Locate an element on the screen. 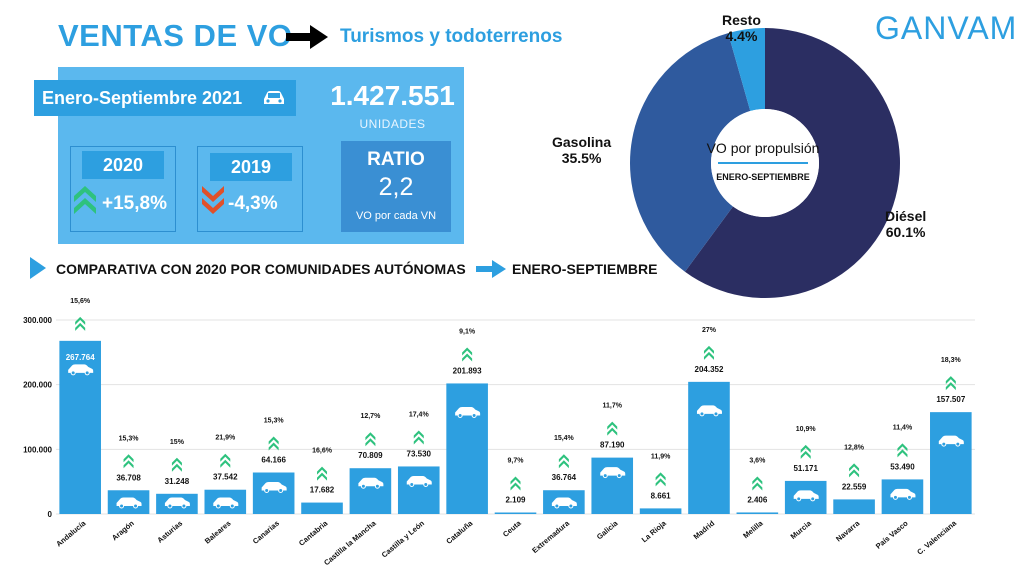 The image size is (1024, 576). category-label: Asturias is located at coordinates (169, 532).